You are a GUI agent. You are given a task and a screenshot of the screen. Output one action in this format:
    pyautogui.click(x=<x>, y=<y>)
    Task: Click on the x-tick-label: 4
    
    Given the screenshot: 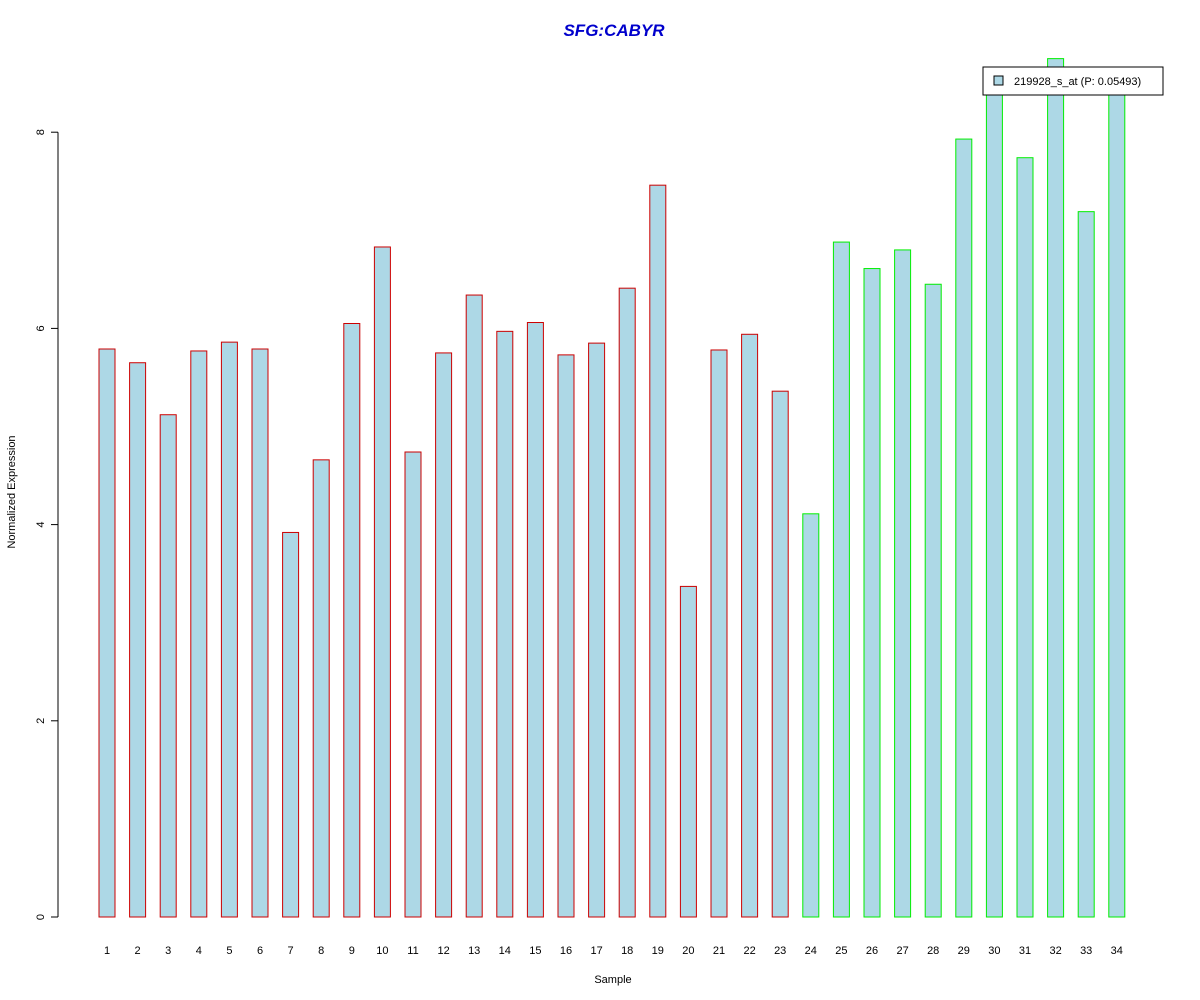 What is the action you would take?
    pyautogui.click(x=199, y=951)
    